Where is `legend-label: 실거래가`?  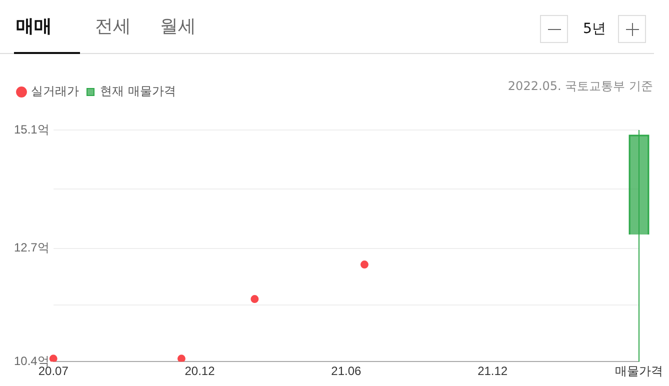
legend-label: 실거래가 is located at coordinates (55, 91).